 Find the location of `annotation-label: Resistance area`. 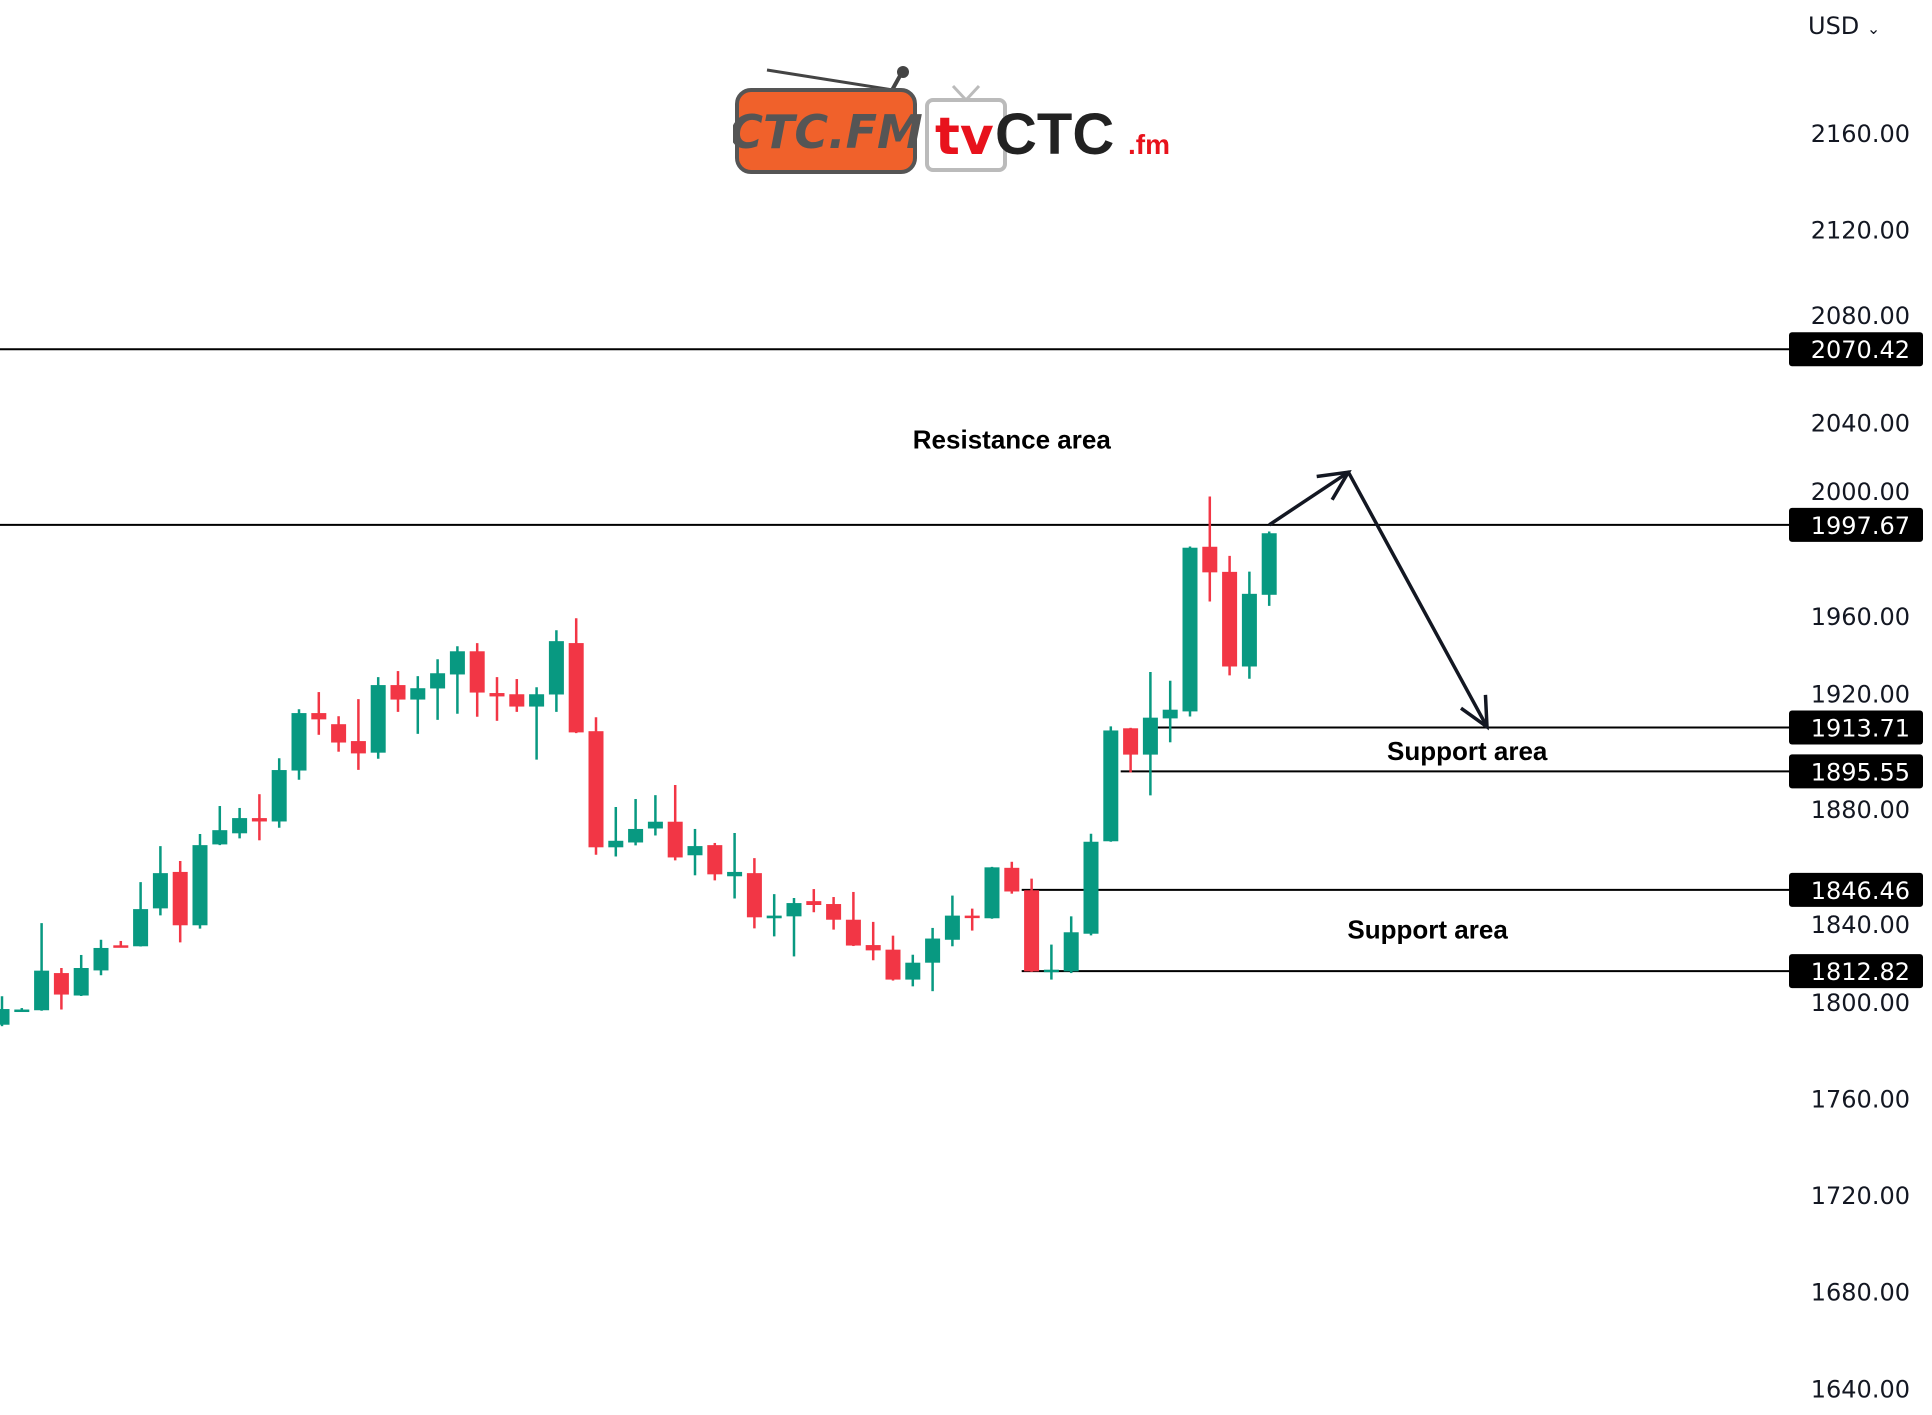

annotation-label: Resistance area is located at coordinates (1012, 440).